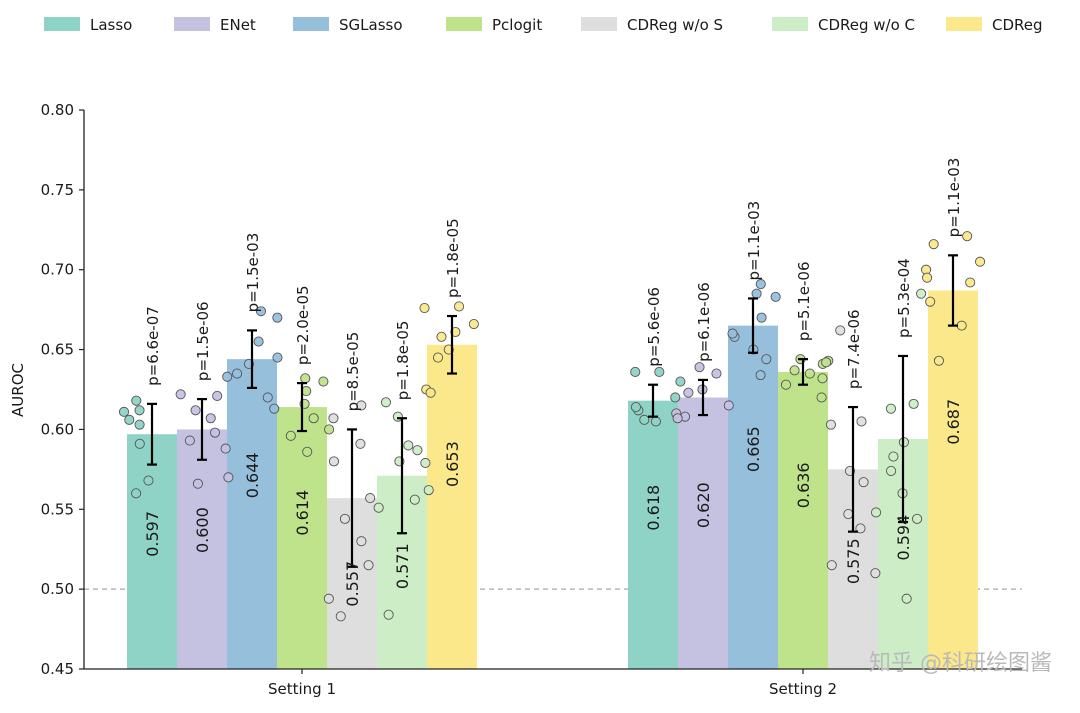 The width and height of the screenshot is (1080, 713). I want to click on y-tick-label: 0.60, so click(57, 429).